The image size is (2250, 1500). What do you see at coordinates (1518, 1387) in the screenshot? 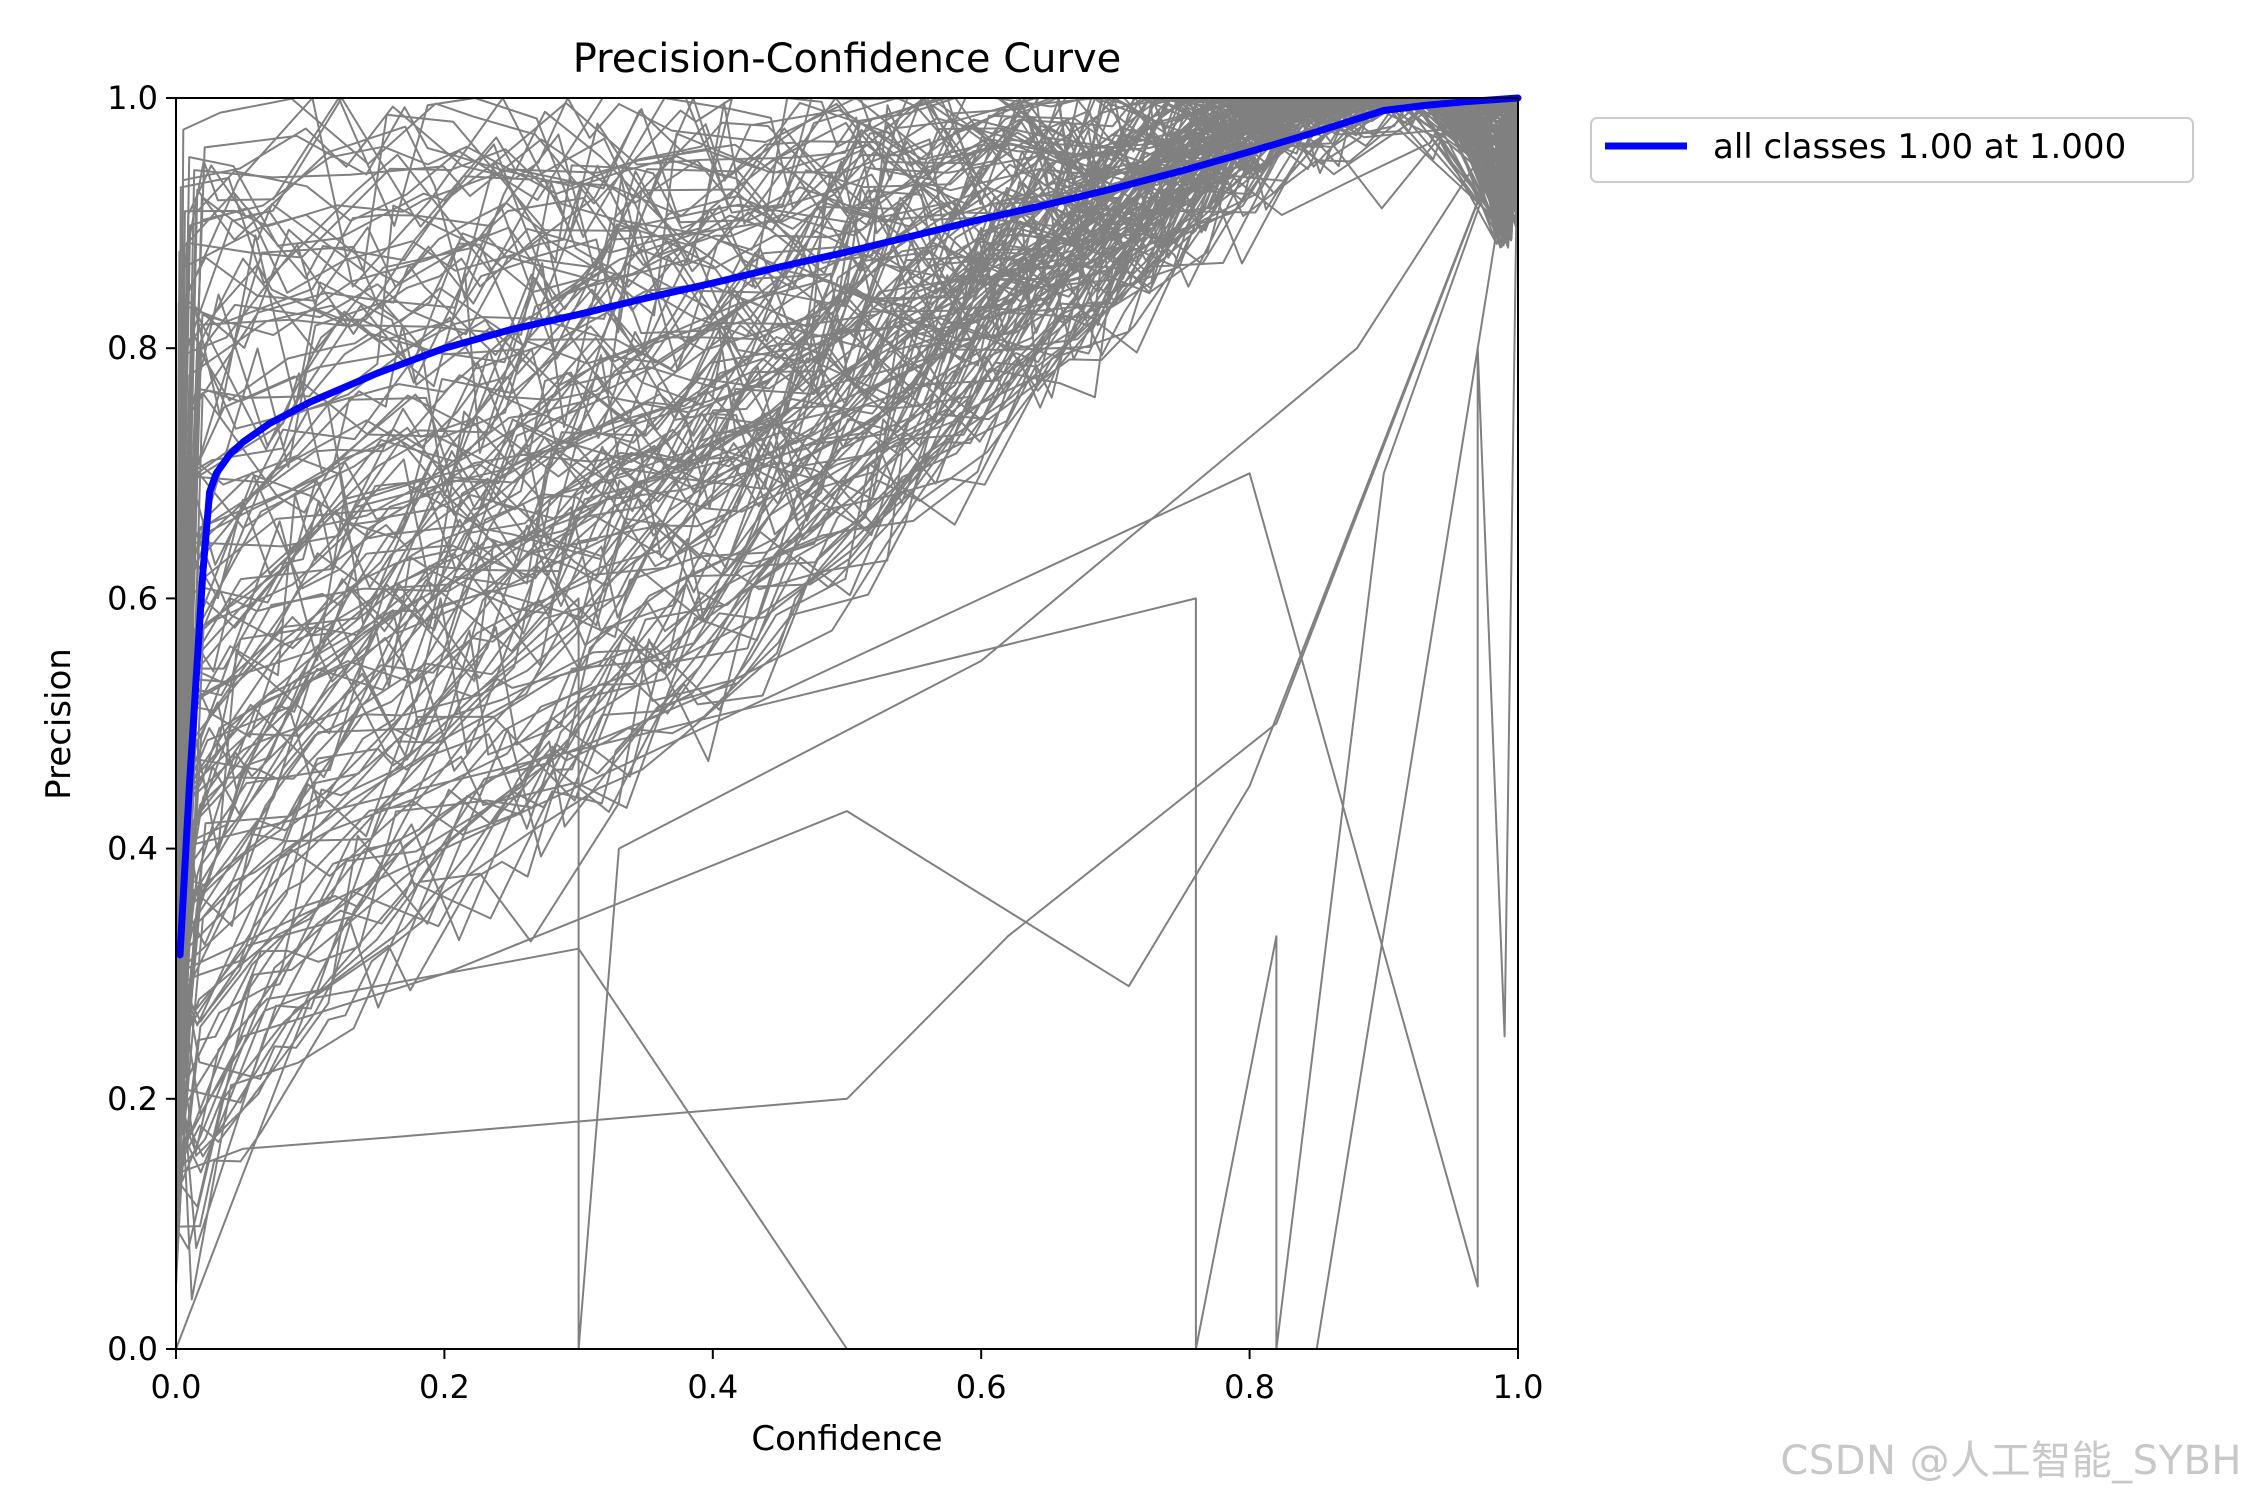
I see `x-tick-label: 1.0` at bounding box center [1518, 1387].